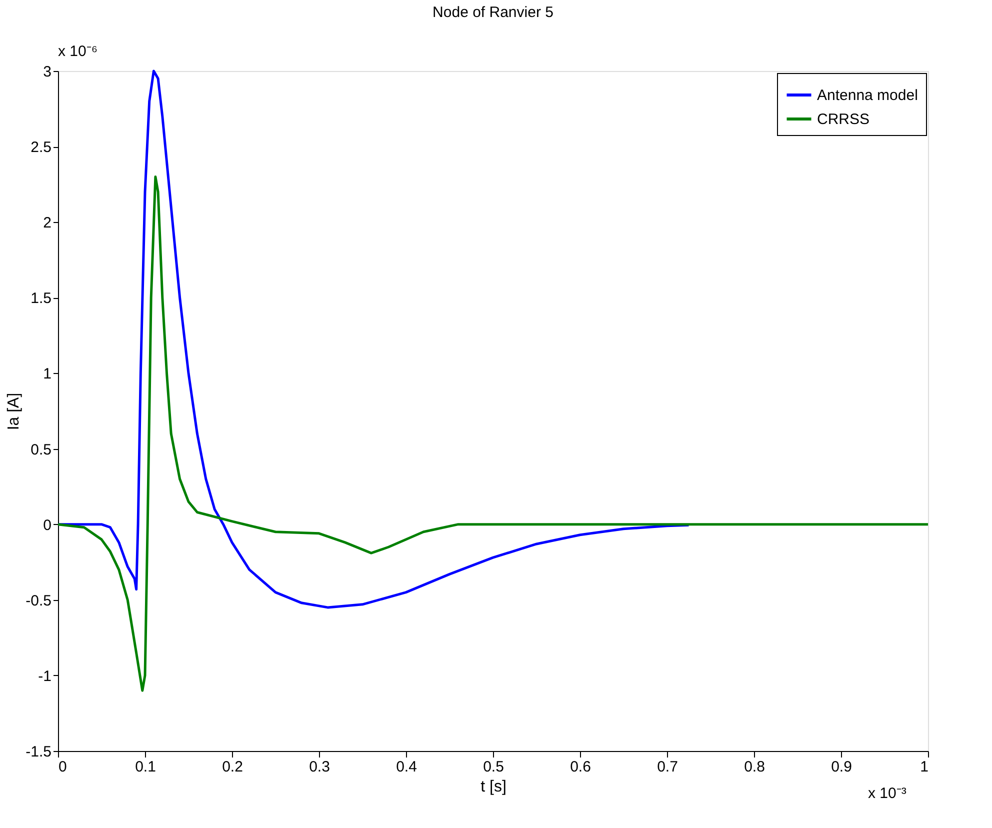 This screenshot has width=992, height=828. Describe the element at coordinates (47, 525) in the screenshot. I see `y-tick-label: 0` at that location.